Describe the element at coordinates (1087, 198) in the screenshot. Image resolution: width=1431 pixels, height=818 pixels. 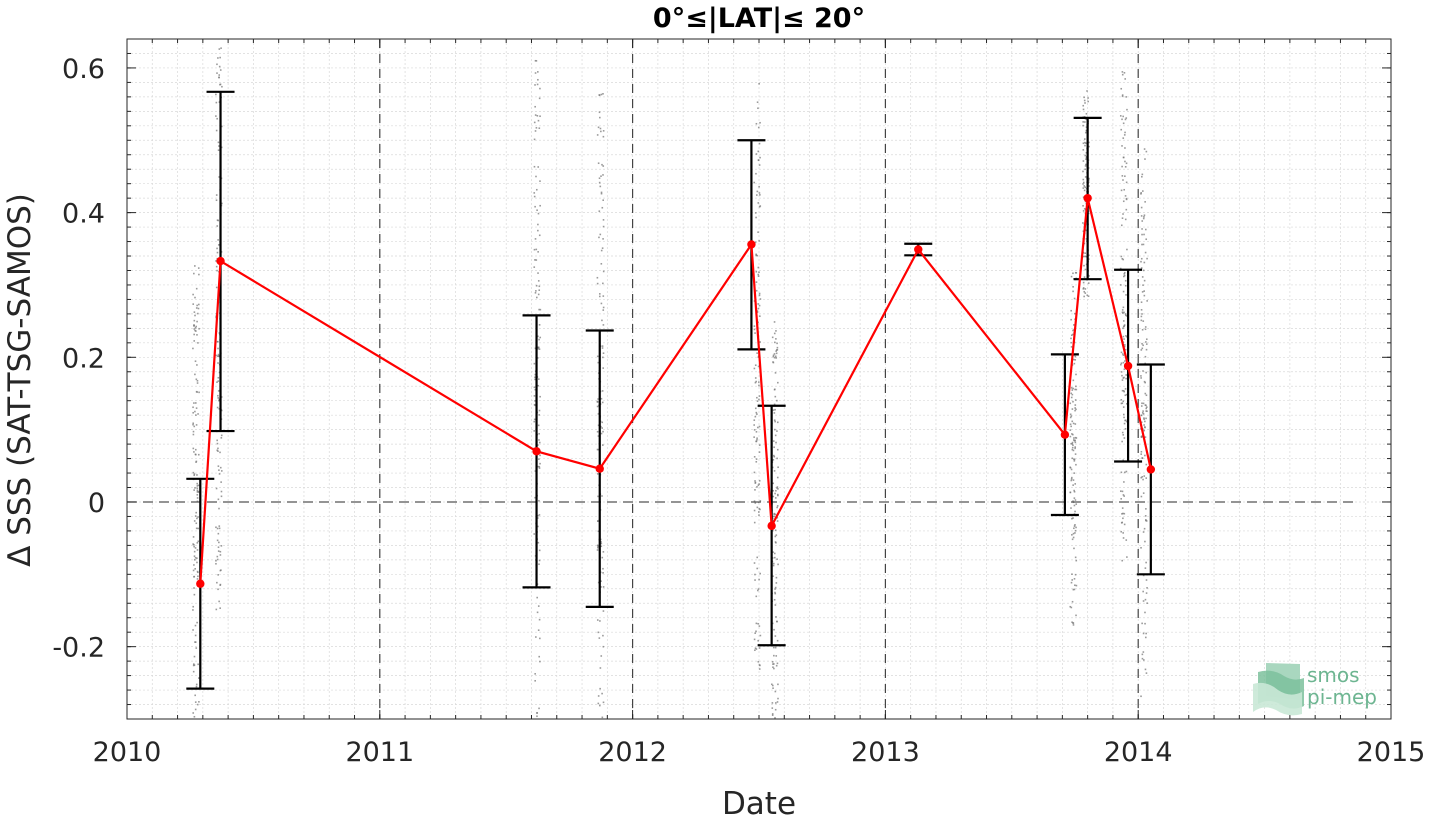
I see `data-point-marker` at that location.